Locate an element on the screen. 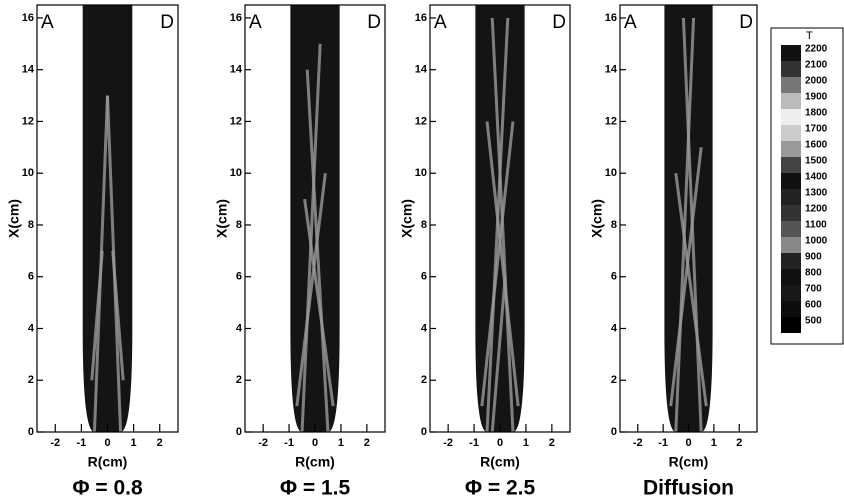 This screenshot has width=844, height=502. colorbar-title: T is located at coordinates (809, 36).